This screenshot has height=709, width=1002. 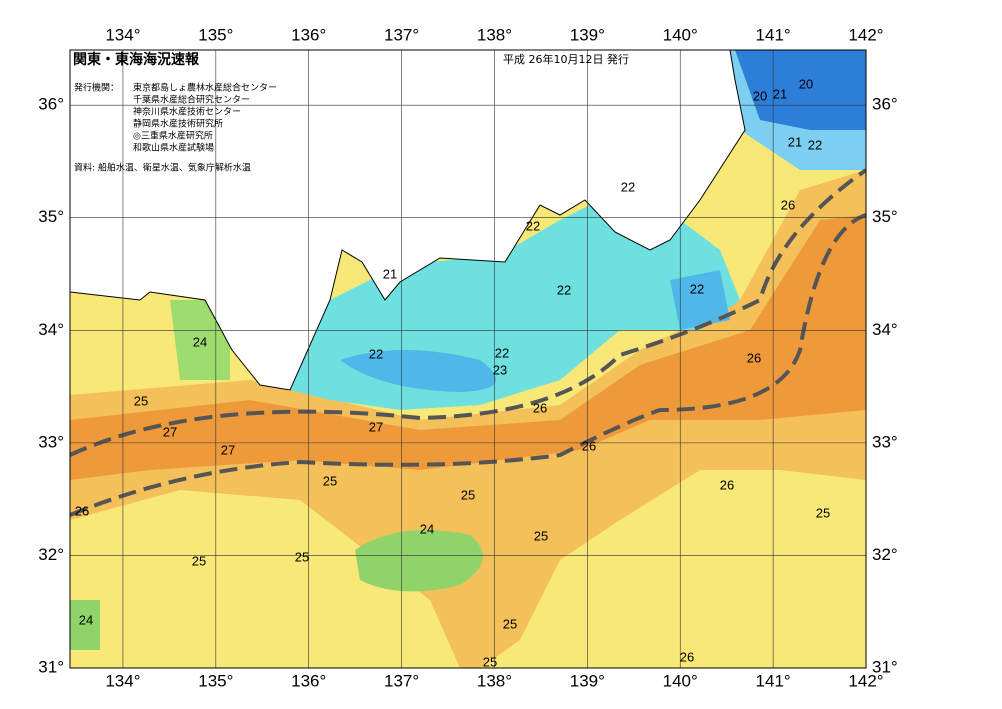 What do you see at coordinates (885, 441) in the screenshot?
I see `lat-label-right: 33°` at bounding box center [885, 441].